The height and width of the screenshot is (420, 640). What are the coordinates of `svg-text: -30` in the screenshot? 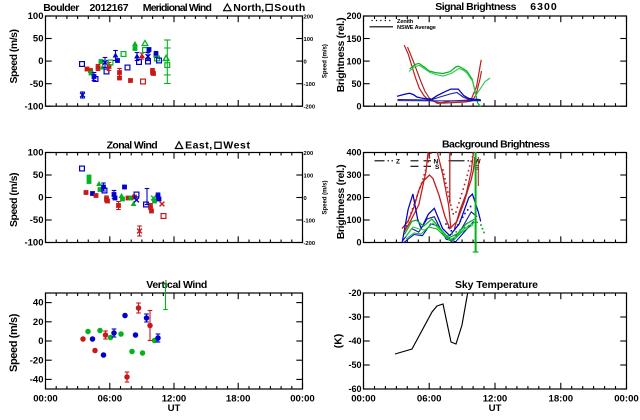 It's located at (354, 317).